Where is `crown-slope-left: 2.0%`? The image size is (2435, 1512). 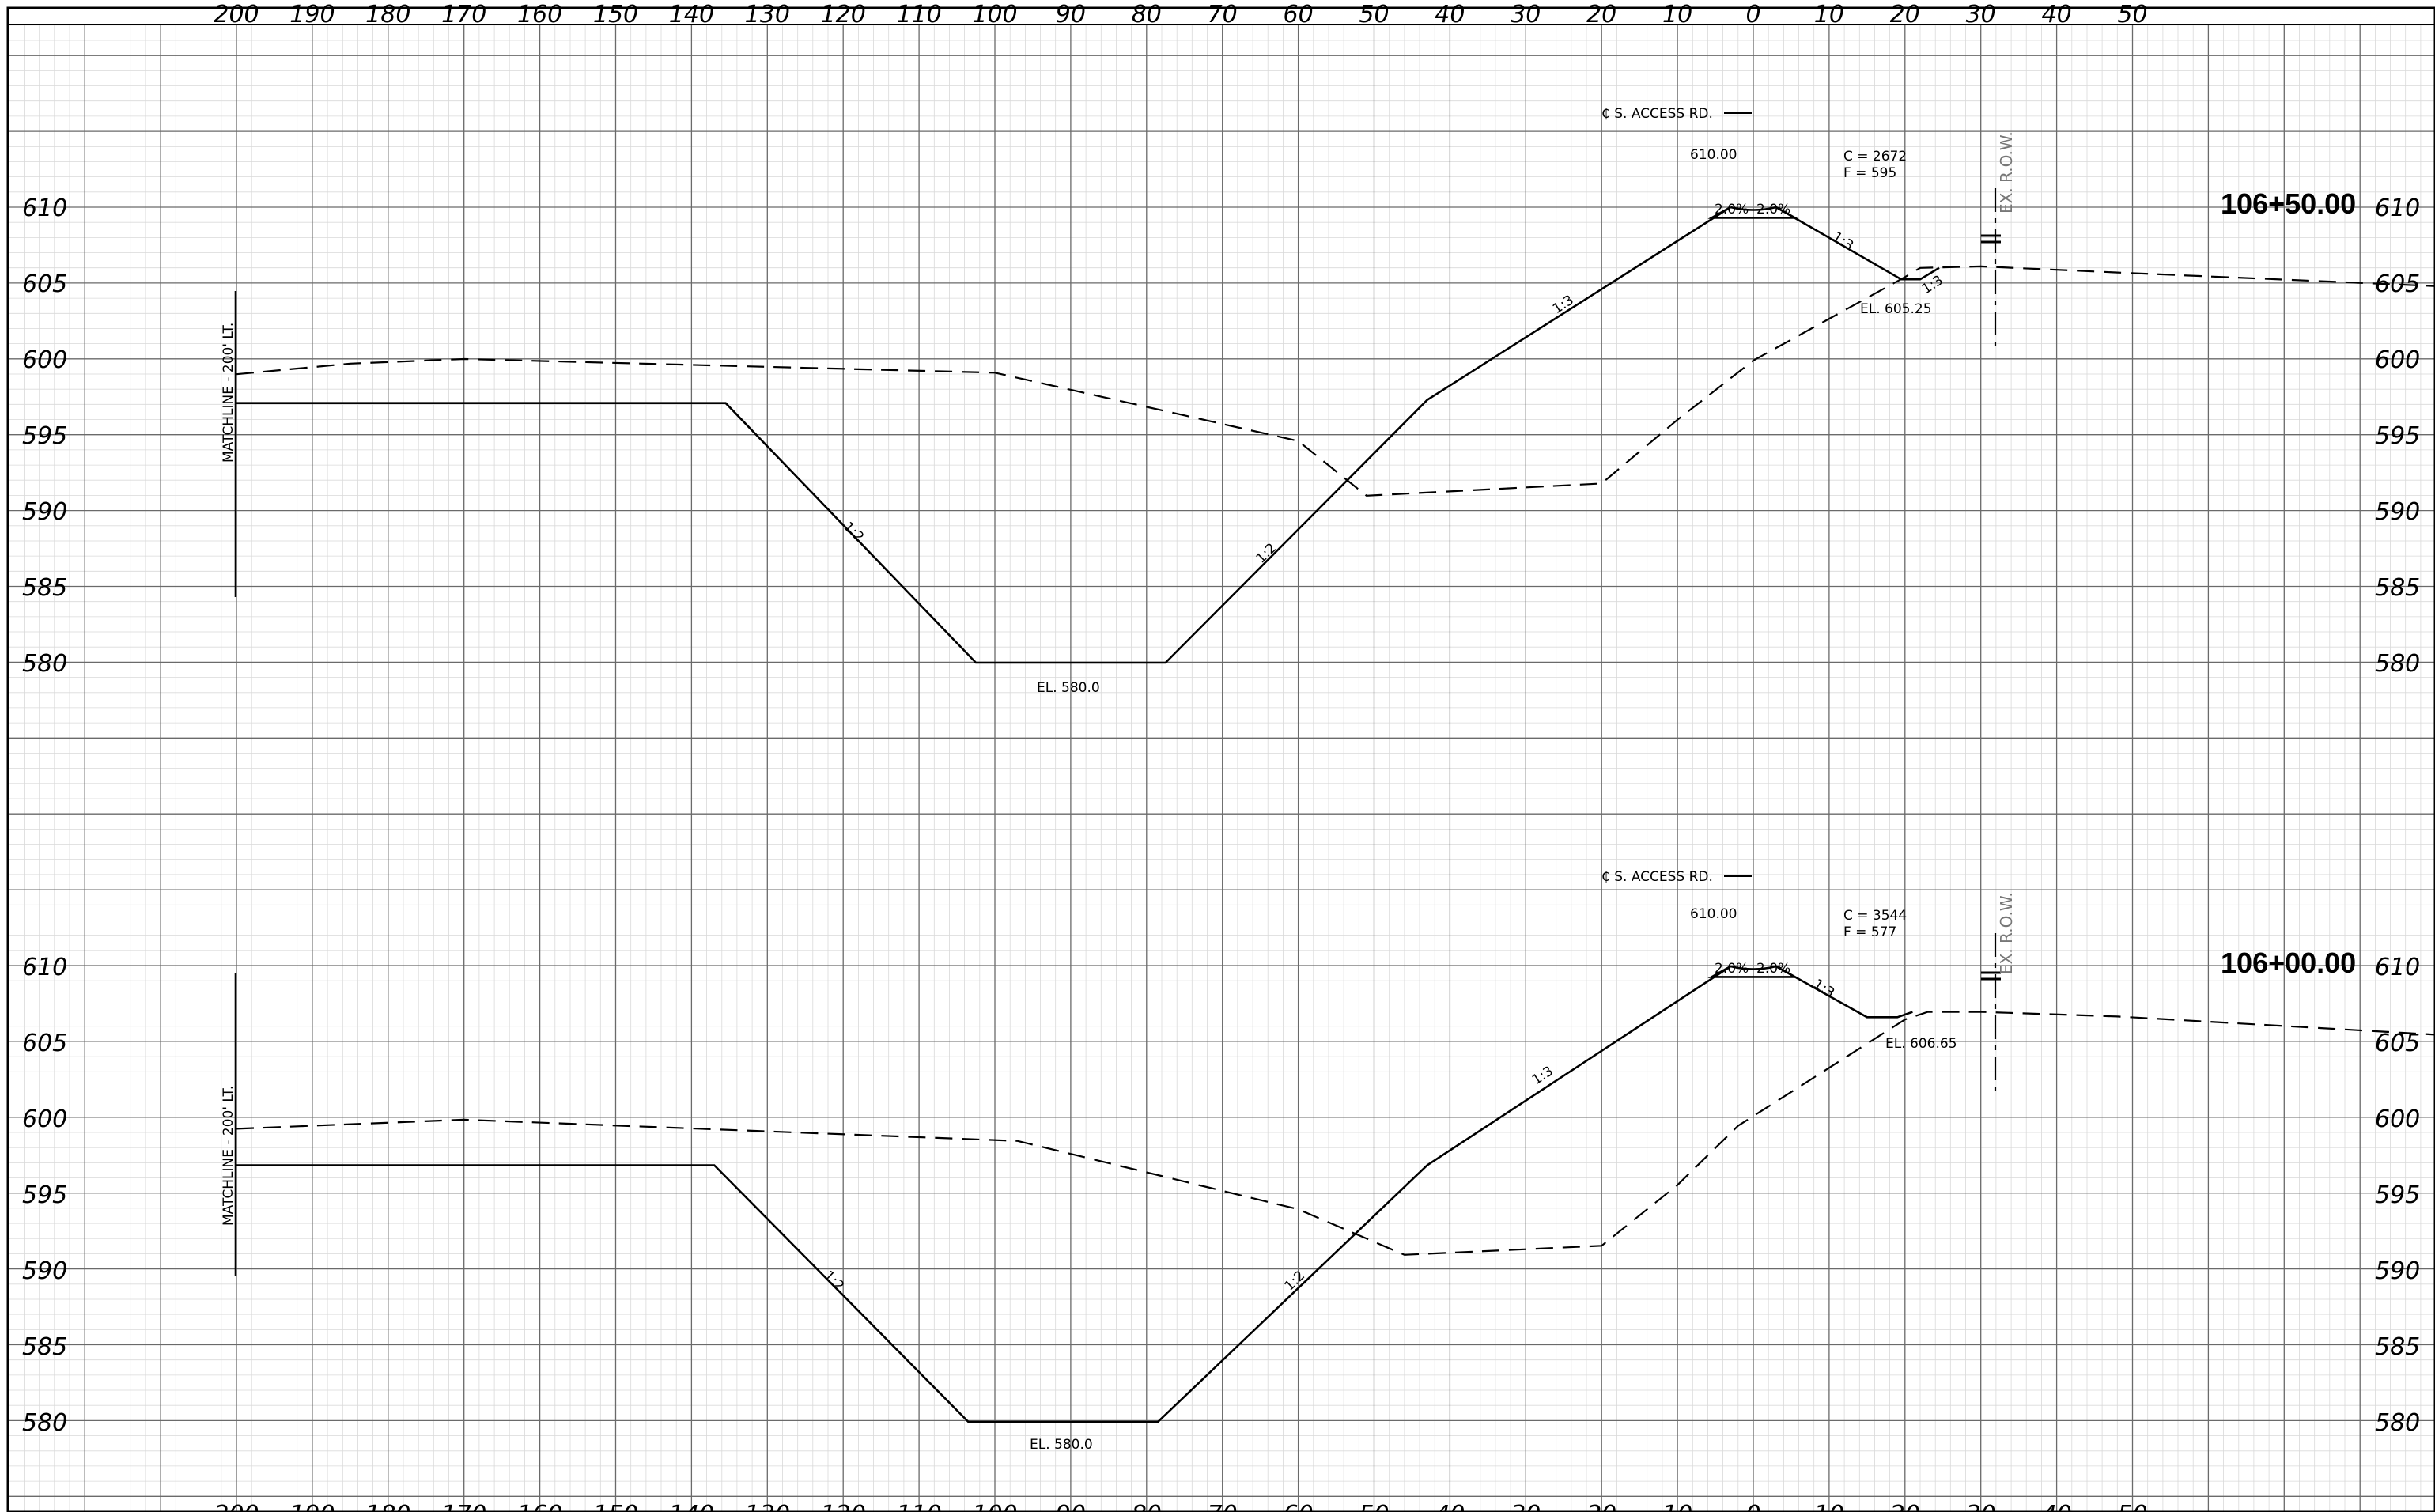 crown-slope-left: 2.0% is located at coordinates (1732, 969).